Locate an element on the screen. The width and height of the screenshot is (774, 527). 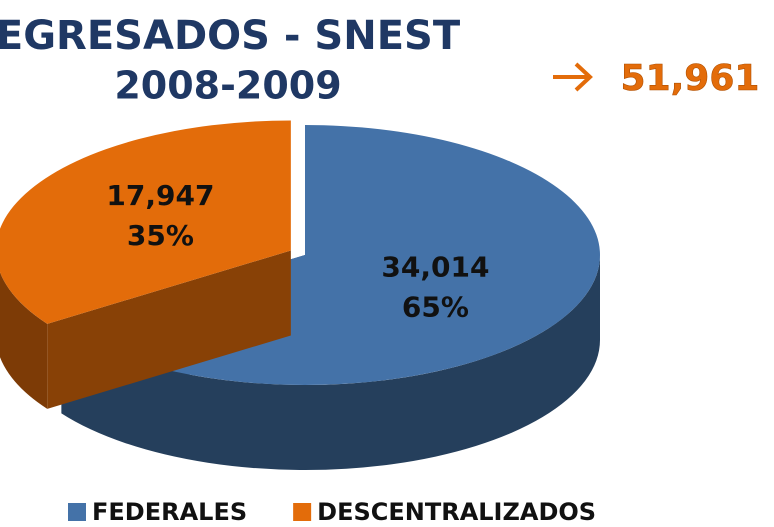
total-label: 51,961 is located at coordinates (690, 78).